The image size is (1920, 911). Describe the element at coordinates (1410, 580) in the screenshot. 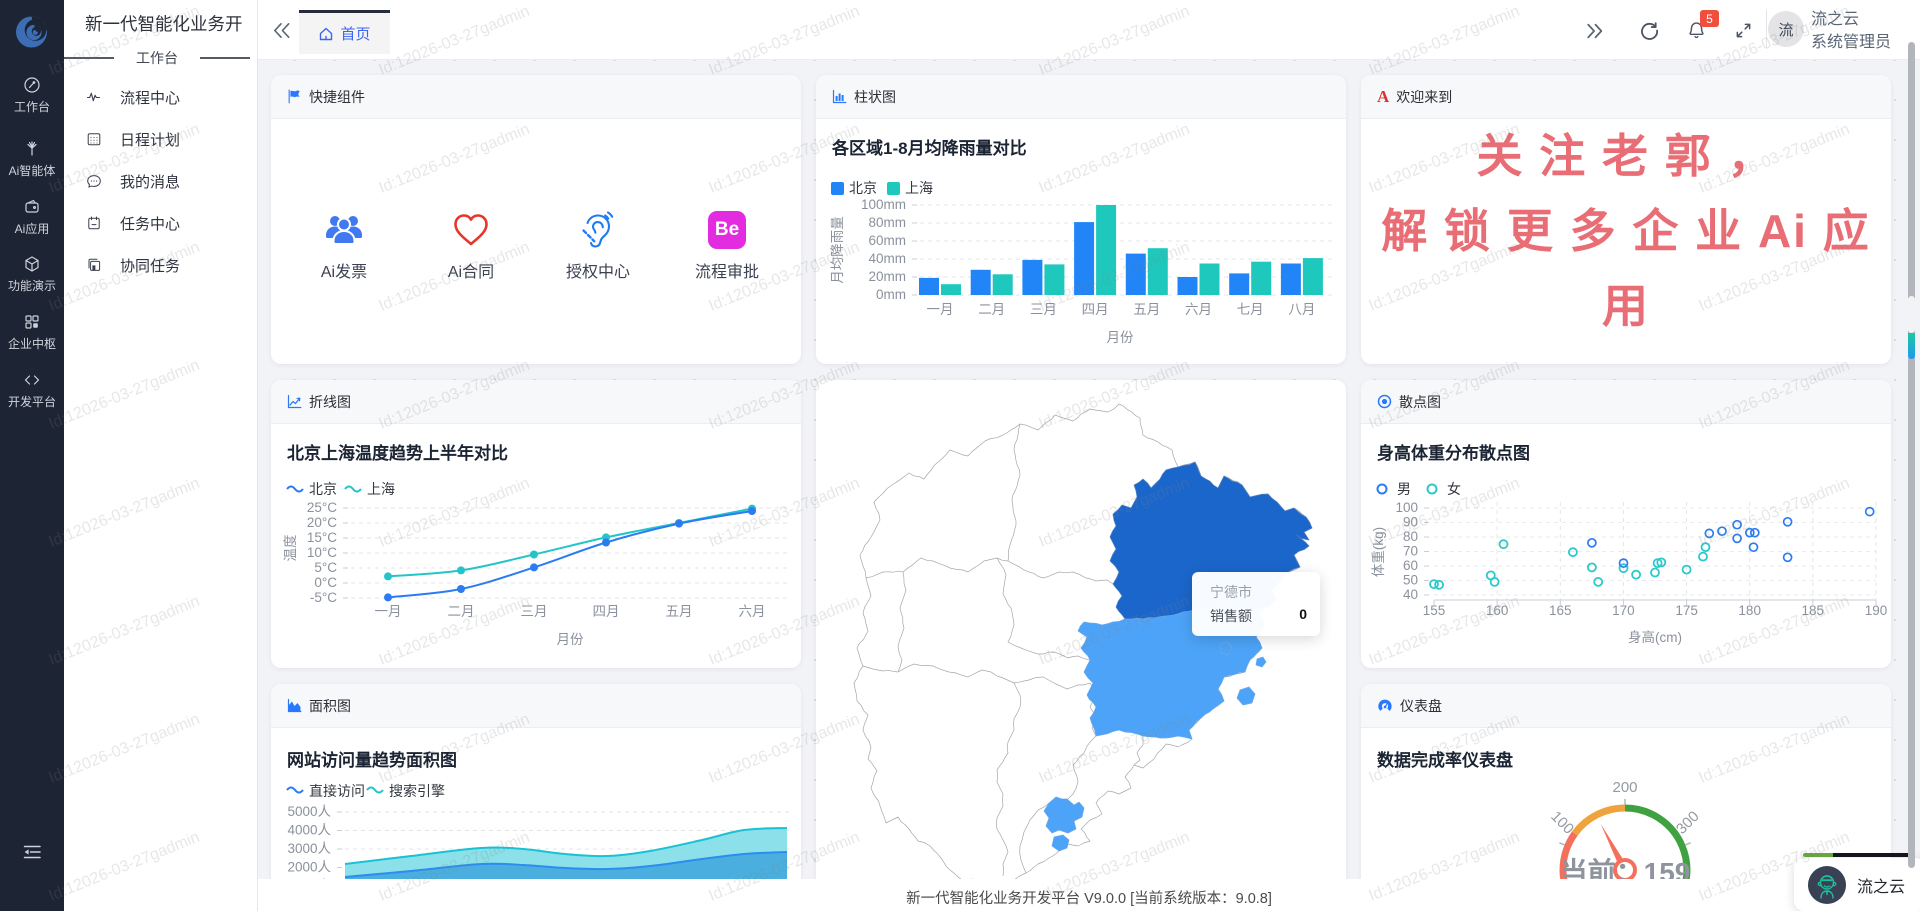

I see `svg-text: 50` at that location.